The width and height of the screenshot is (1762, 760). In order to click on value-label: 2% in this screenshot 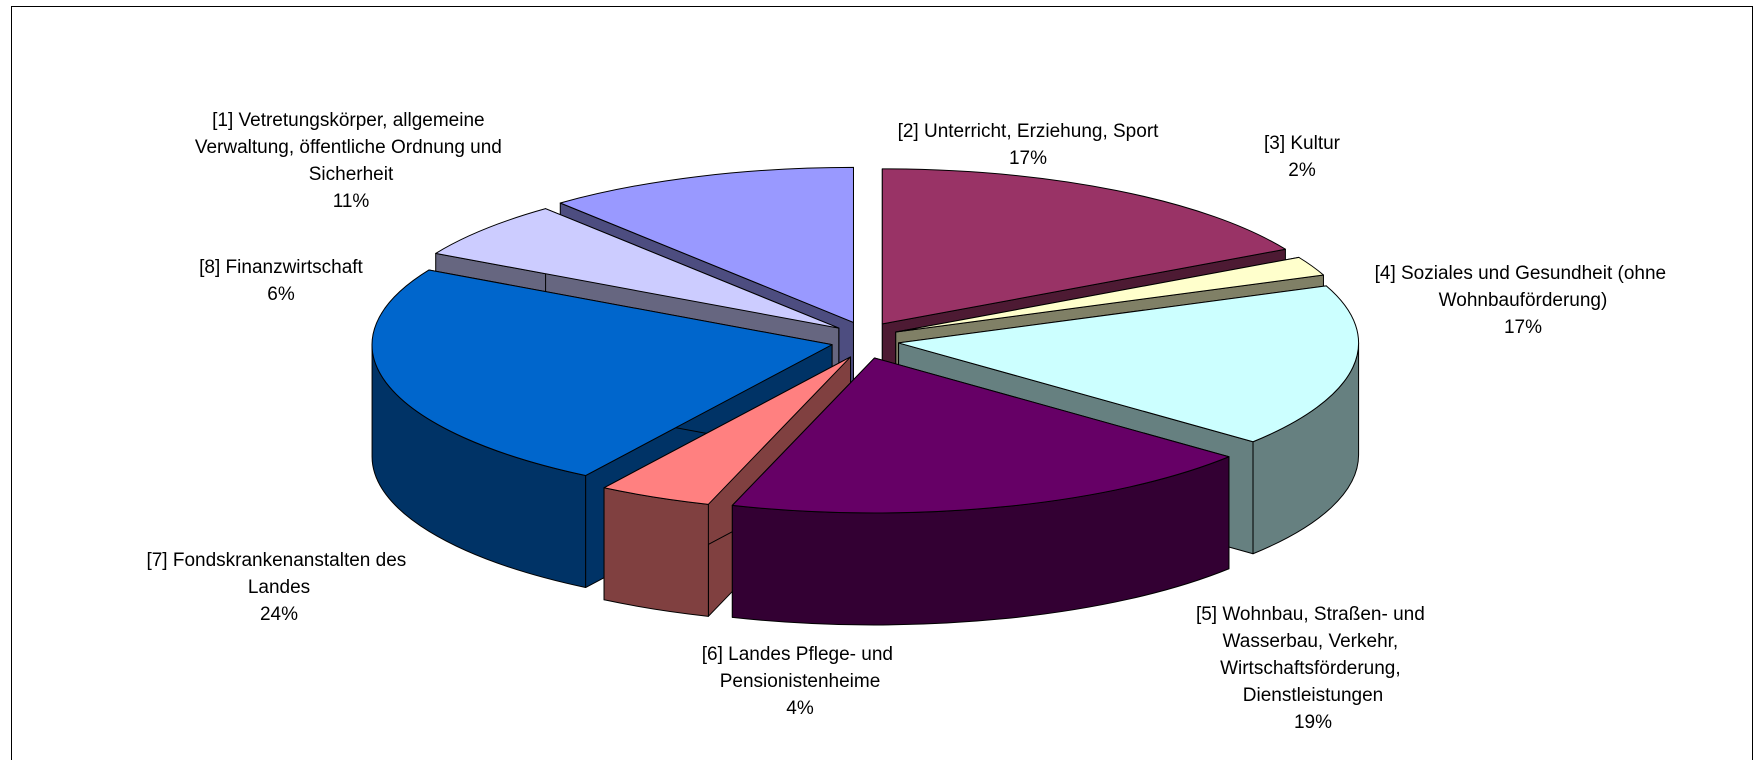, I will do `click(1302, 170)`.